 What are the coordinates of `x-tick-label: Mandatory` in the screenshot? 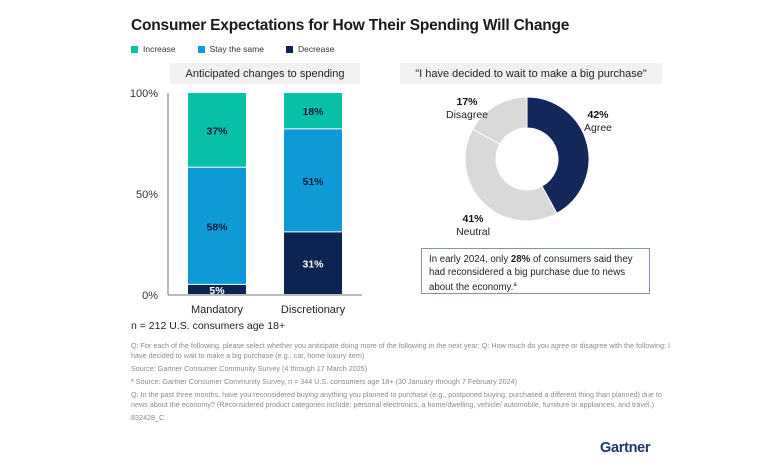 It's located at (217, 310).